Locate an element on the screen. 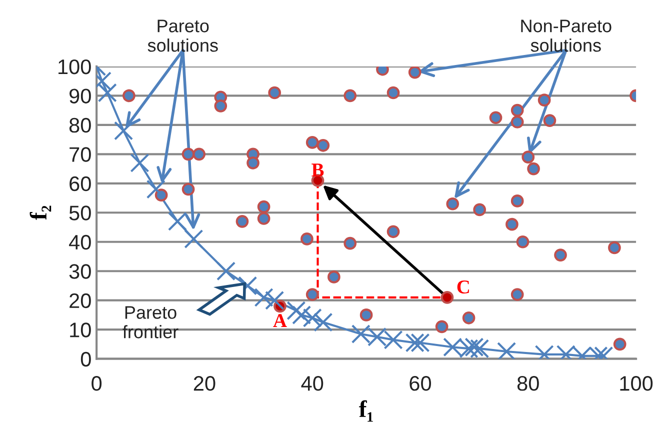  y-tick-label: 50 is located at coordinates (80, 213).